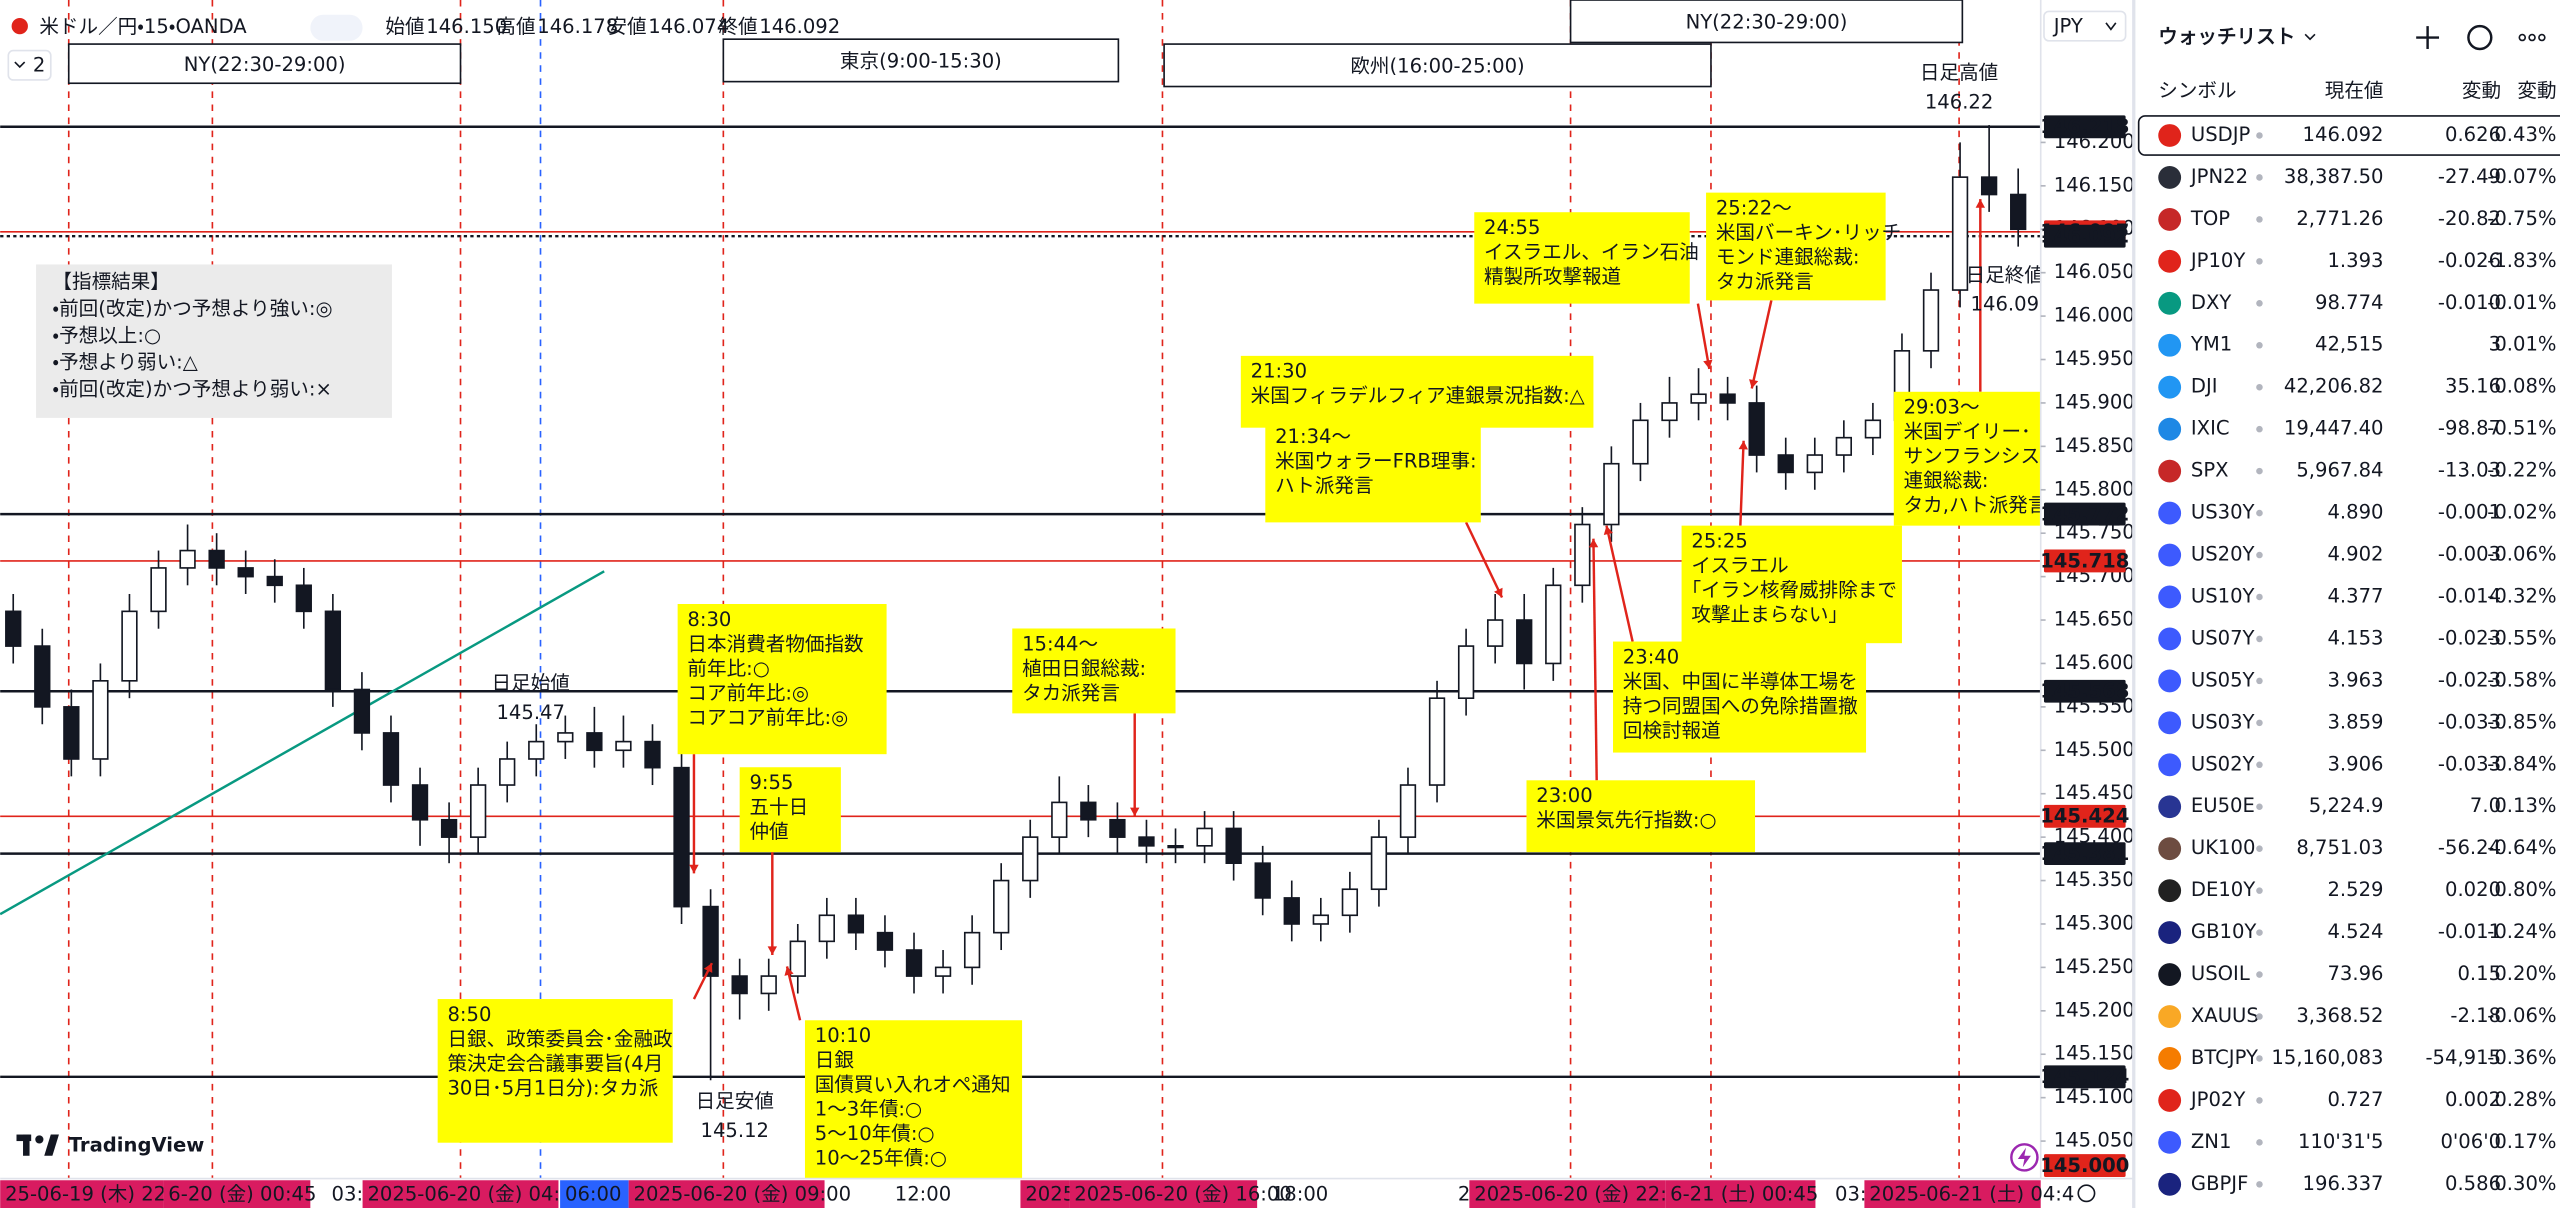 The width and height of the screenshot is (2560, 1208). What do you see at coordinates (2217, 260) in the screenshot?
I see `row-symbol: JP10Y` at bounding box center [2217, 260].